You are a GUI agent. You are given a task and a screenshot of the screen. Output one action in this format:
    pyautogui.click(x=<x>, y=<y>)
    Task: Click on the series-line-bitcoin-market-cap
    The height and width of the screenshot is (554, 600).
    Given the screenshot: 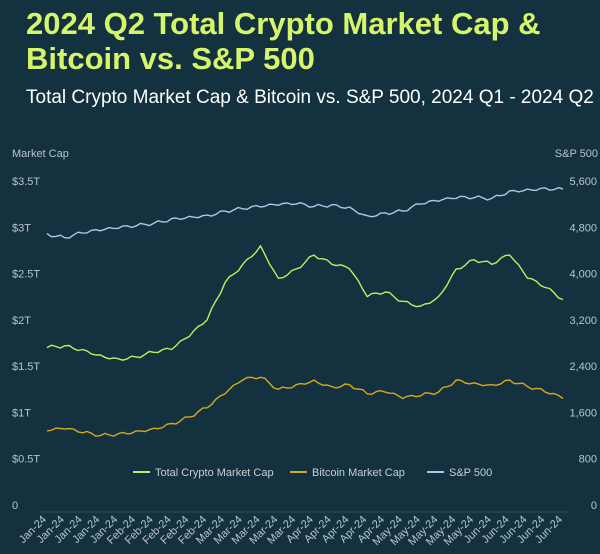 What is the action you would take?
    pyautogui.click(x=305, y=406)
    